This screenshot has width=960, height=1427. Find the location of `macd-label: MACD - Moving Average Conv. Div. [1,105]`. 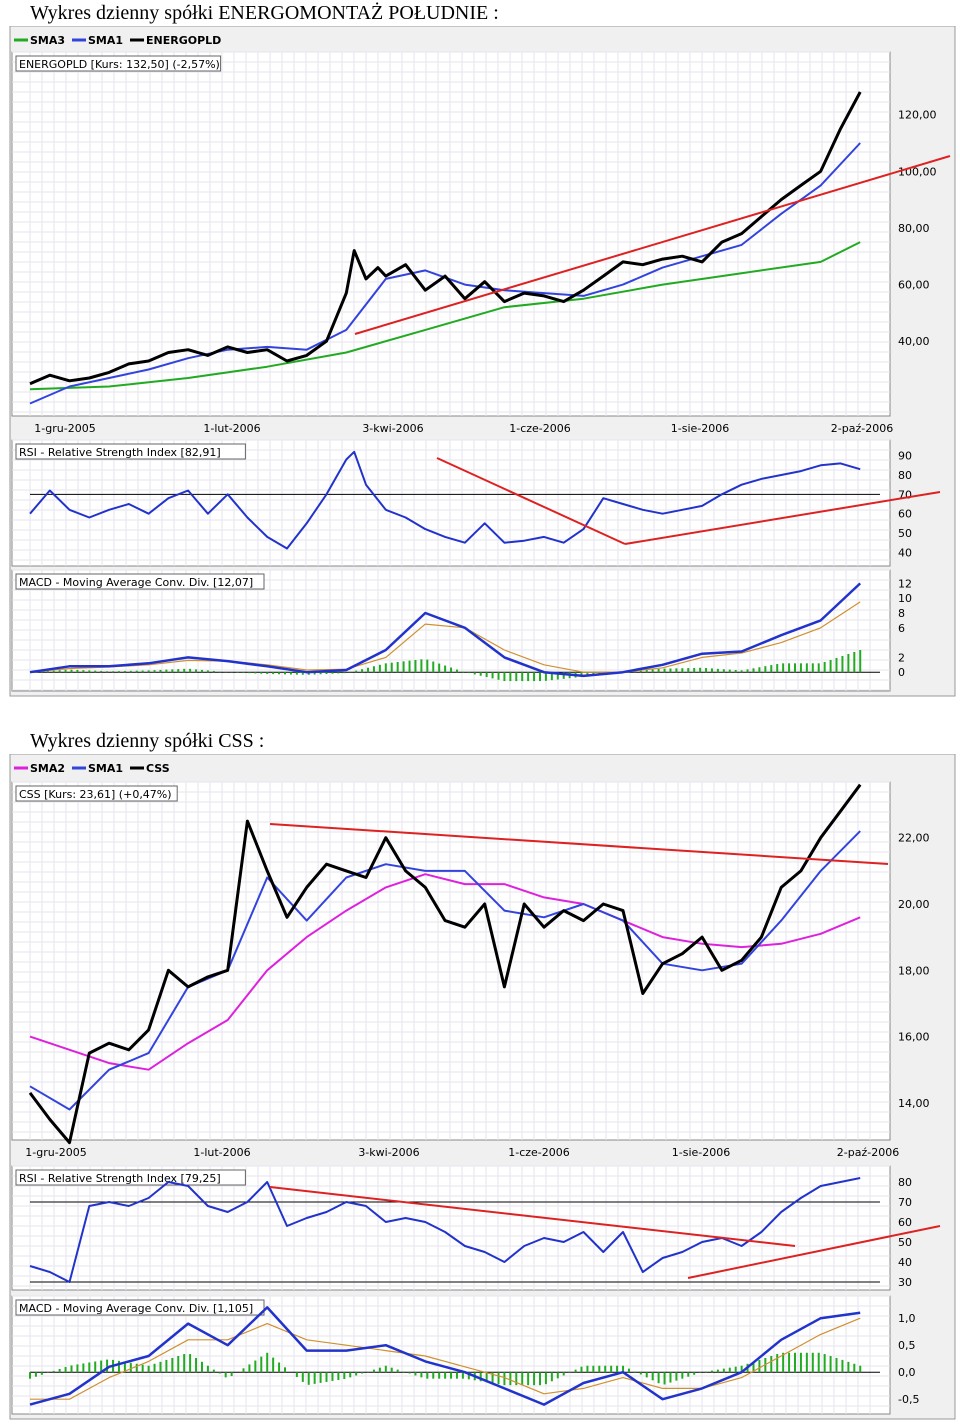

macd-label: MACD - Moving Average Conv. Div. [1,105] is located at coordinates (136, 1308).